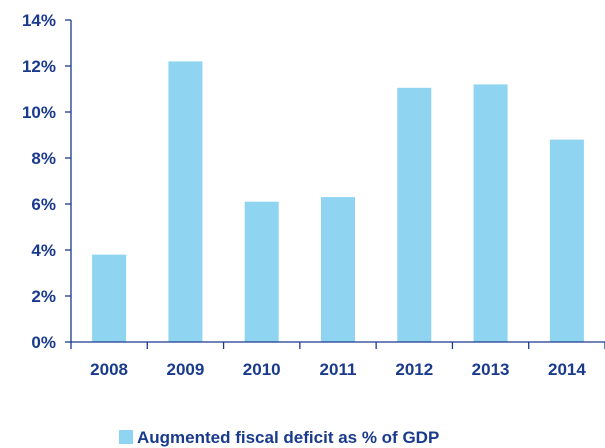 This screenshot has width=605, height=448. What do you see at coordinates (185, 369) in the screenshot?
I see `x-tick-label-2009: 2009` at bounding box center [185, 369].